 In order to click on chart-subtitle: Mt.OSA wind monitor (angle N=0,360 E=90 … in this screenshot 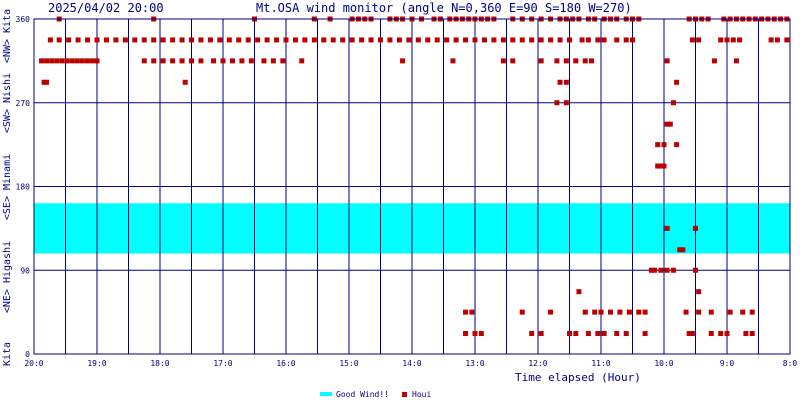, I will do `click(444, 8)`.